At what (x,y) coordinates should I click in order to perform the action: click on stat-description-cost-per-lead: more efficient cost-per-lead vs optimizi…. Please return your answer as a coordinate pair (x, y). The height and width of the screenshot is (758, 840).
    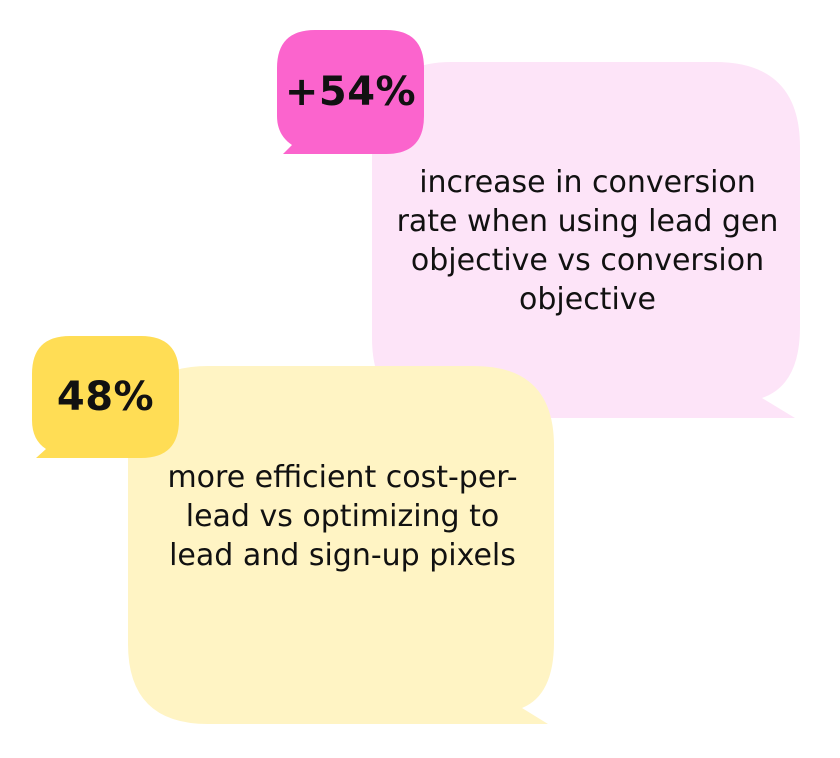
    Looking at the image, I should click on (342, 516).